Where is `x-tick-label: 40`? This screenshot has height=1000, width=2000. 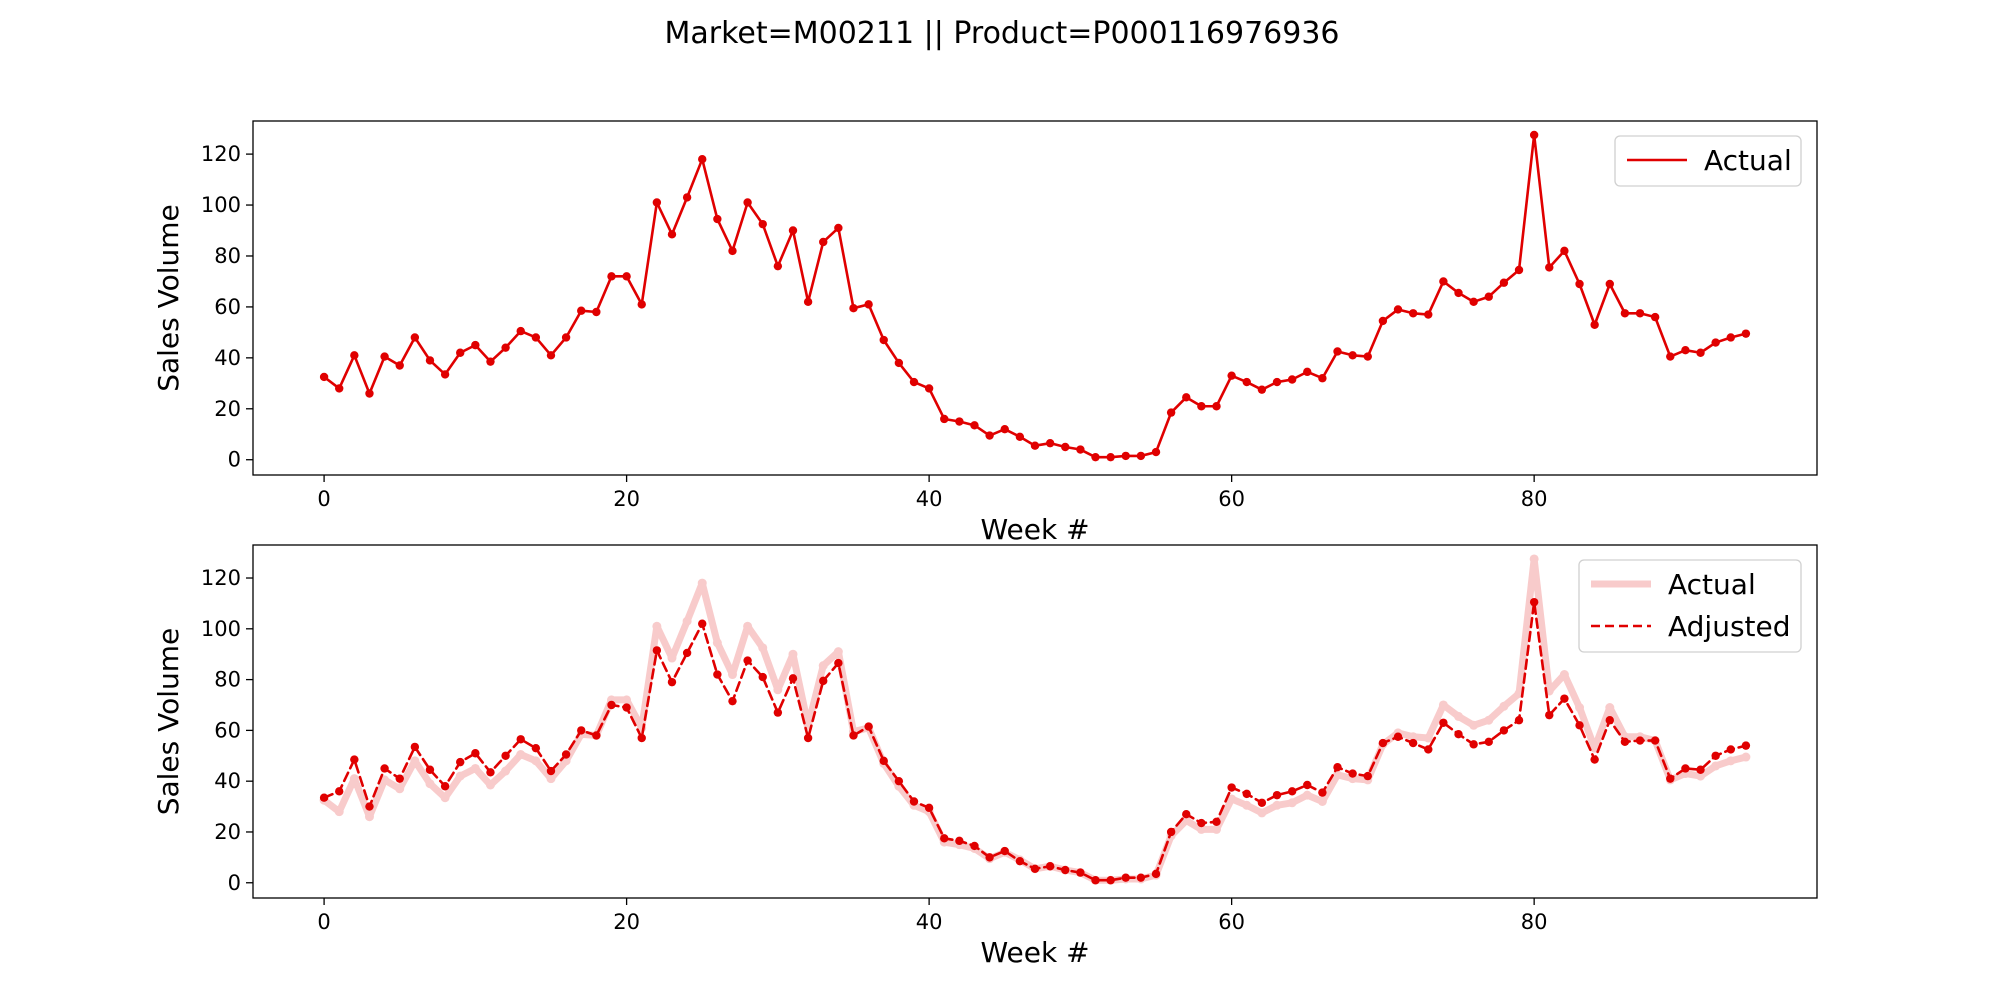
x-tick-label: 40 is located at coordinates (929, 922).